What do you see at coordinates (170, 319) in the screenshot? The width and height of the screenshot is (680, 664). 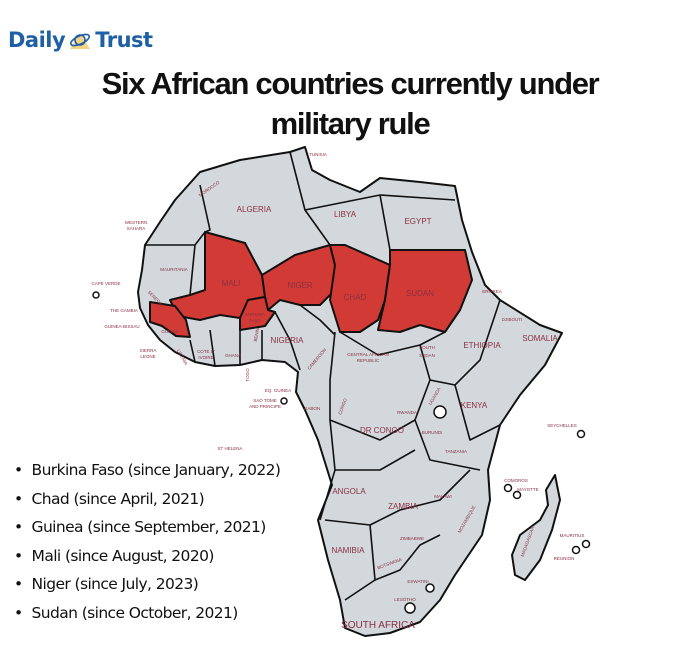 I see `guinea-region` at bounding box center [170, 319].